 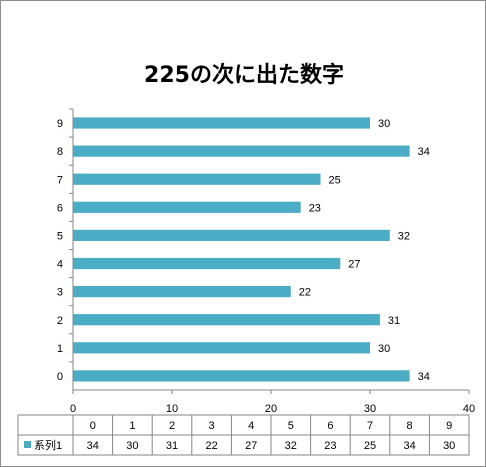 I want to click on chart-title: 225の次に出た数字, so click(x=244, y=75).